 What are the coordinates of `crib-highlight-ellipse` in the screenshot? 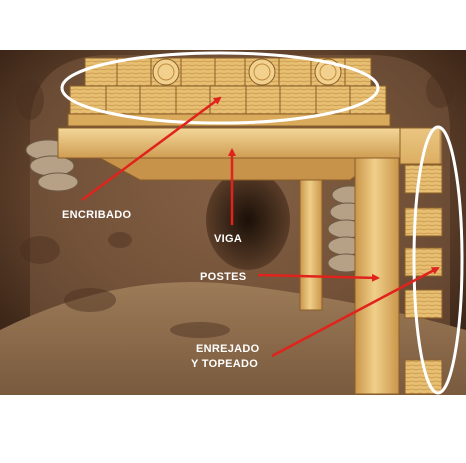 It's located at (220, 88).